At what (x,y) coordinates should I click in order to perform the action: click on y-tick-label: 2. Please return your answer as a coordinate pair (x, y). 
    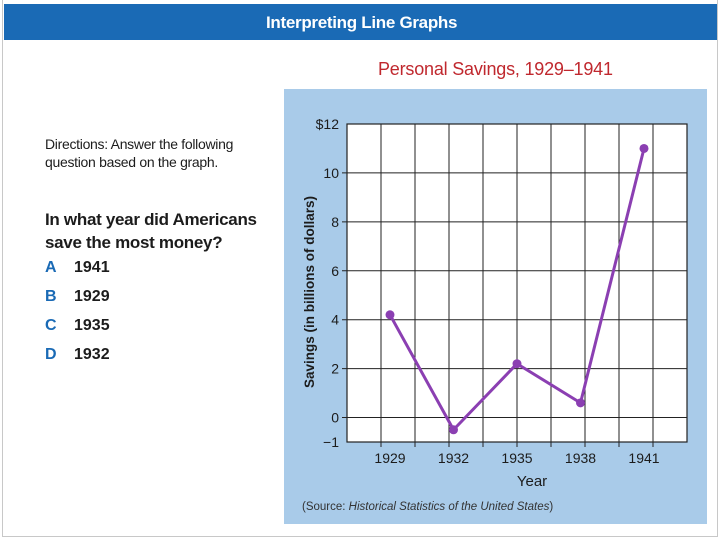
    Looking at the image, I should click on (335, 369).